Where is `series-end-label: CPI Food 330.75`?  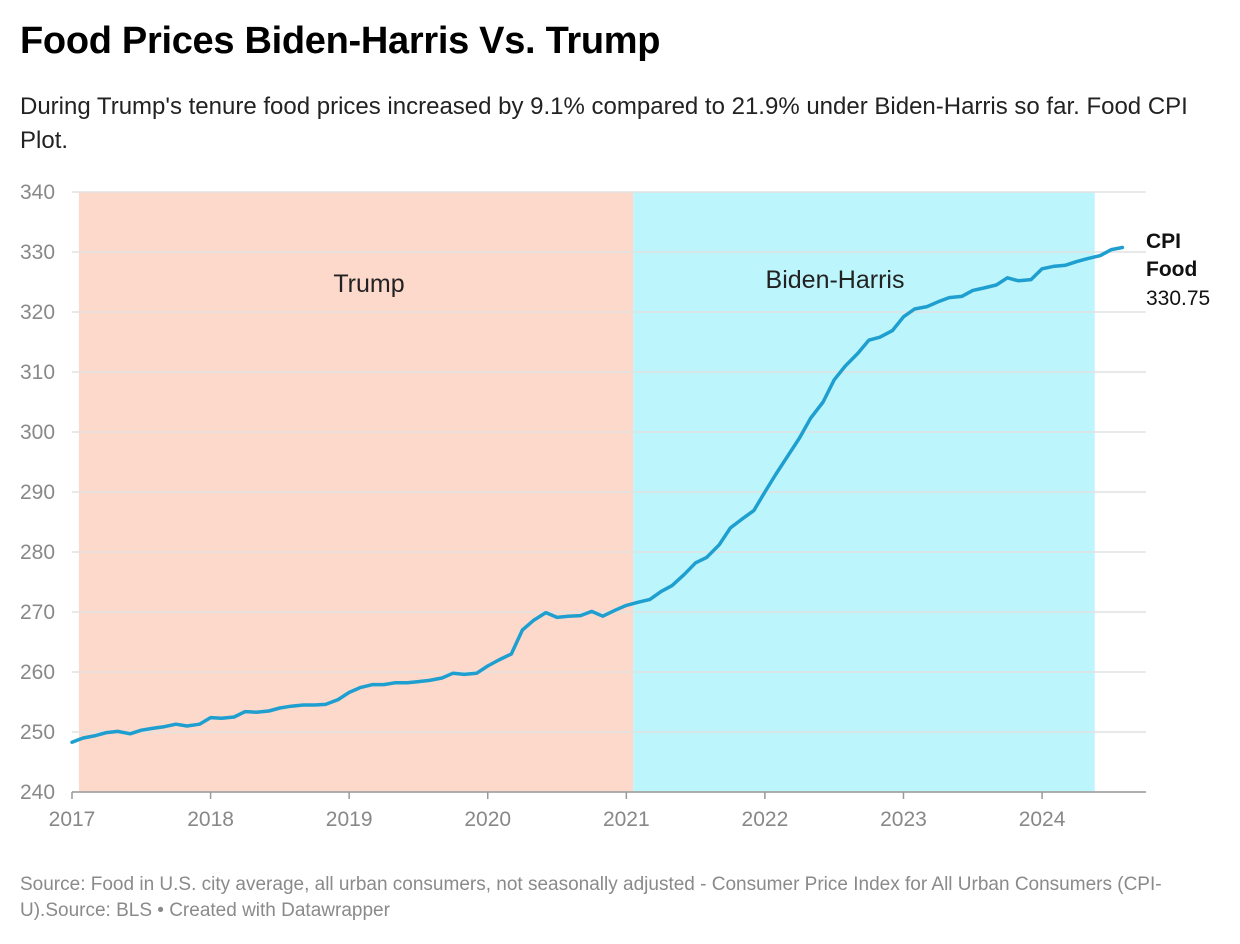 series-end-label: CPI Food 330.75 is located at coordinates (1178, 270).